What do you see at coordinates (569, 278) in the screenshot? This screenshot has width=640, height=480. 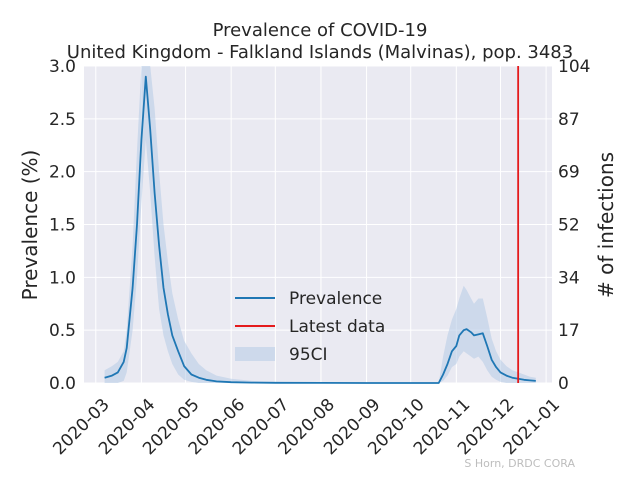 I see `y2-tick-label: 34` at bounding box center [569, 278].